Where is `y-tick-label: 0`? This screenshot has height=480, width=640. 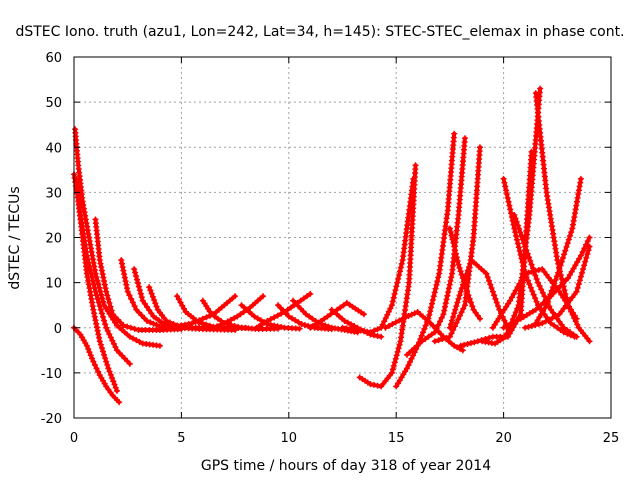 y-tick-label: 0 is located at coordinates (58, 329).